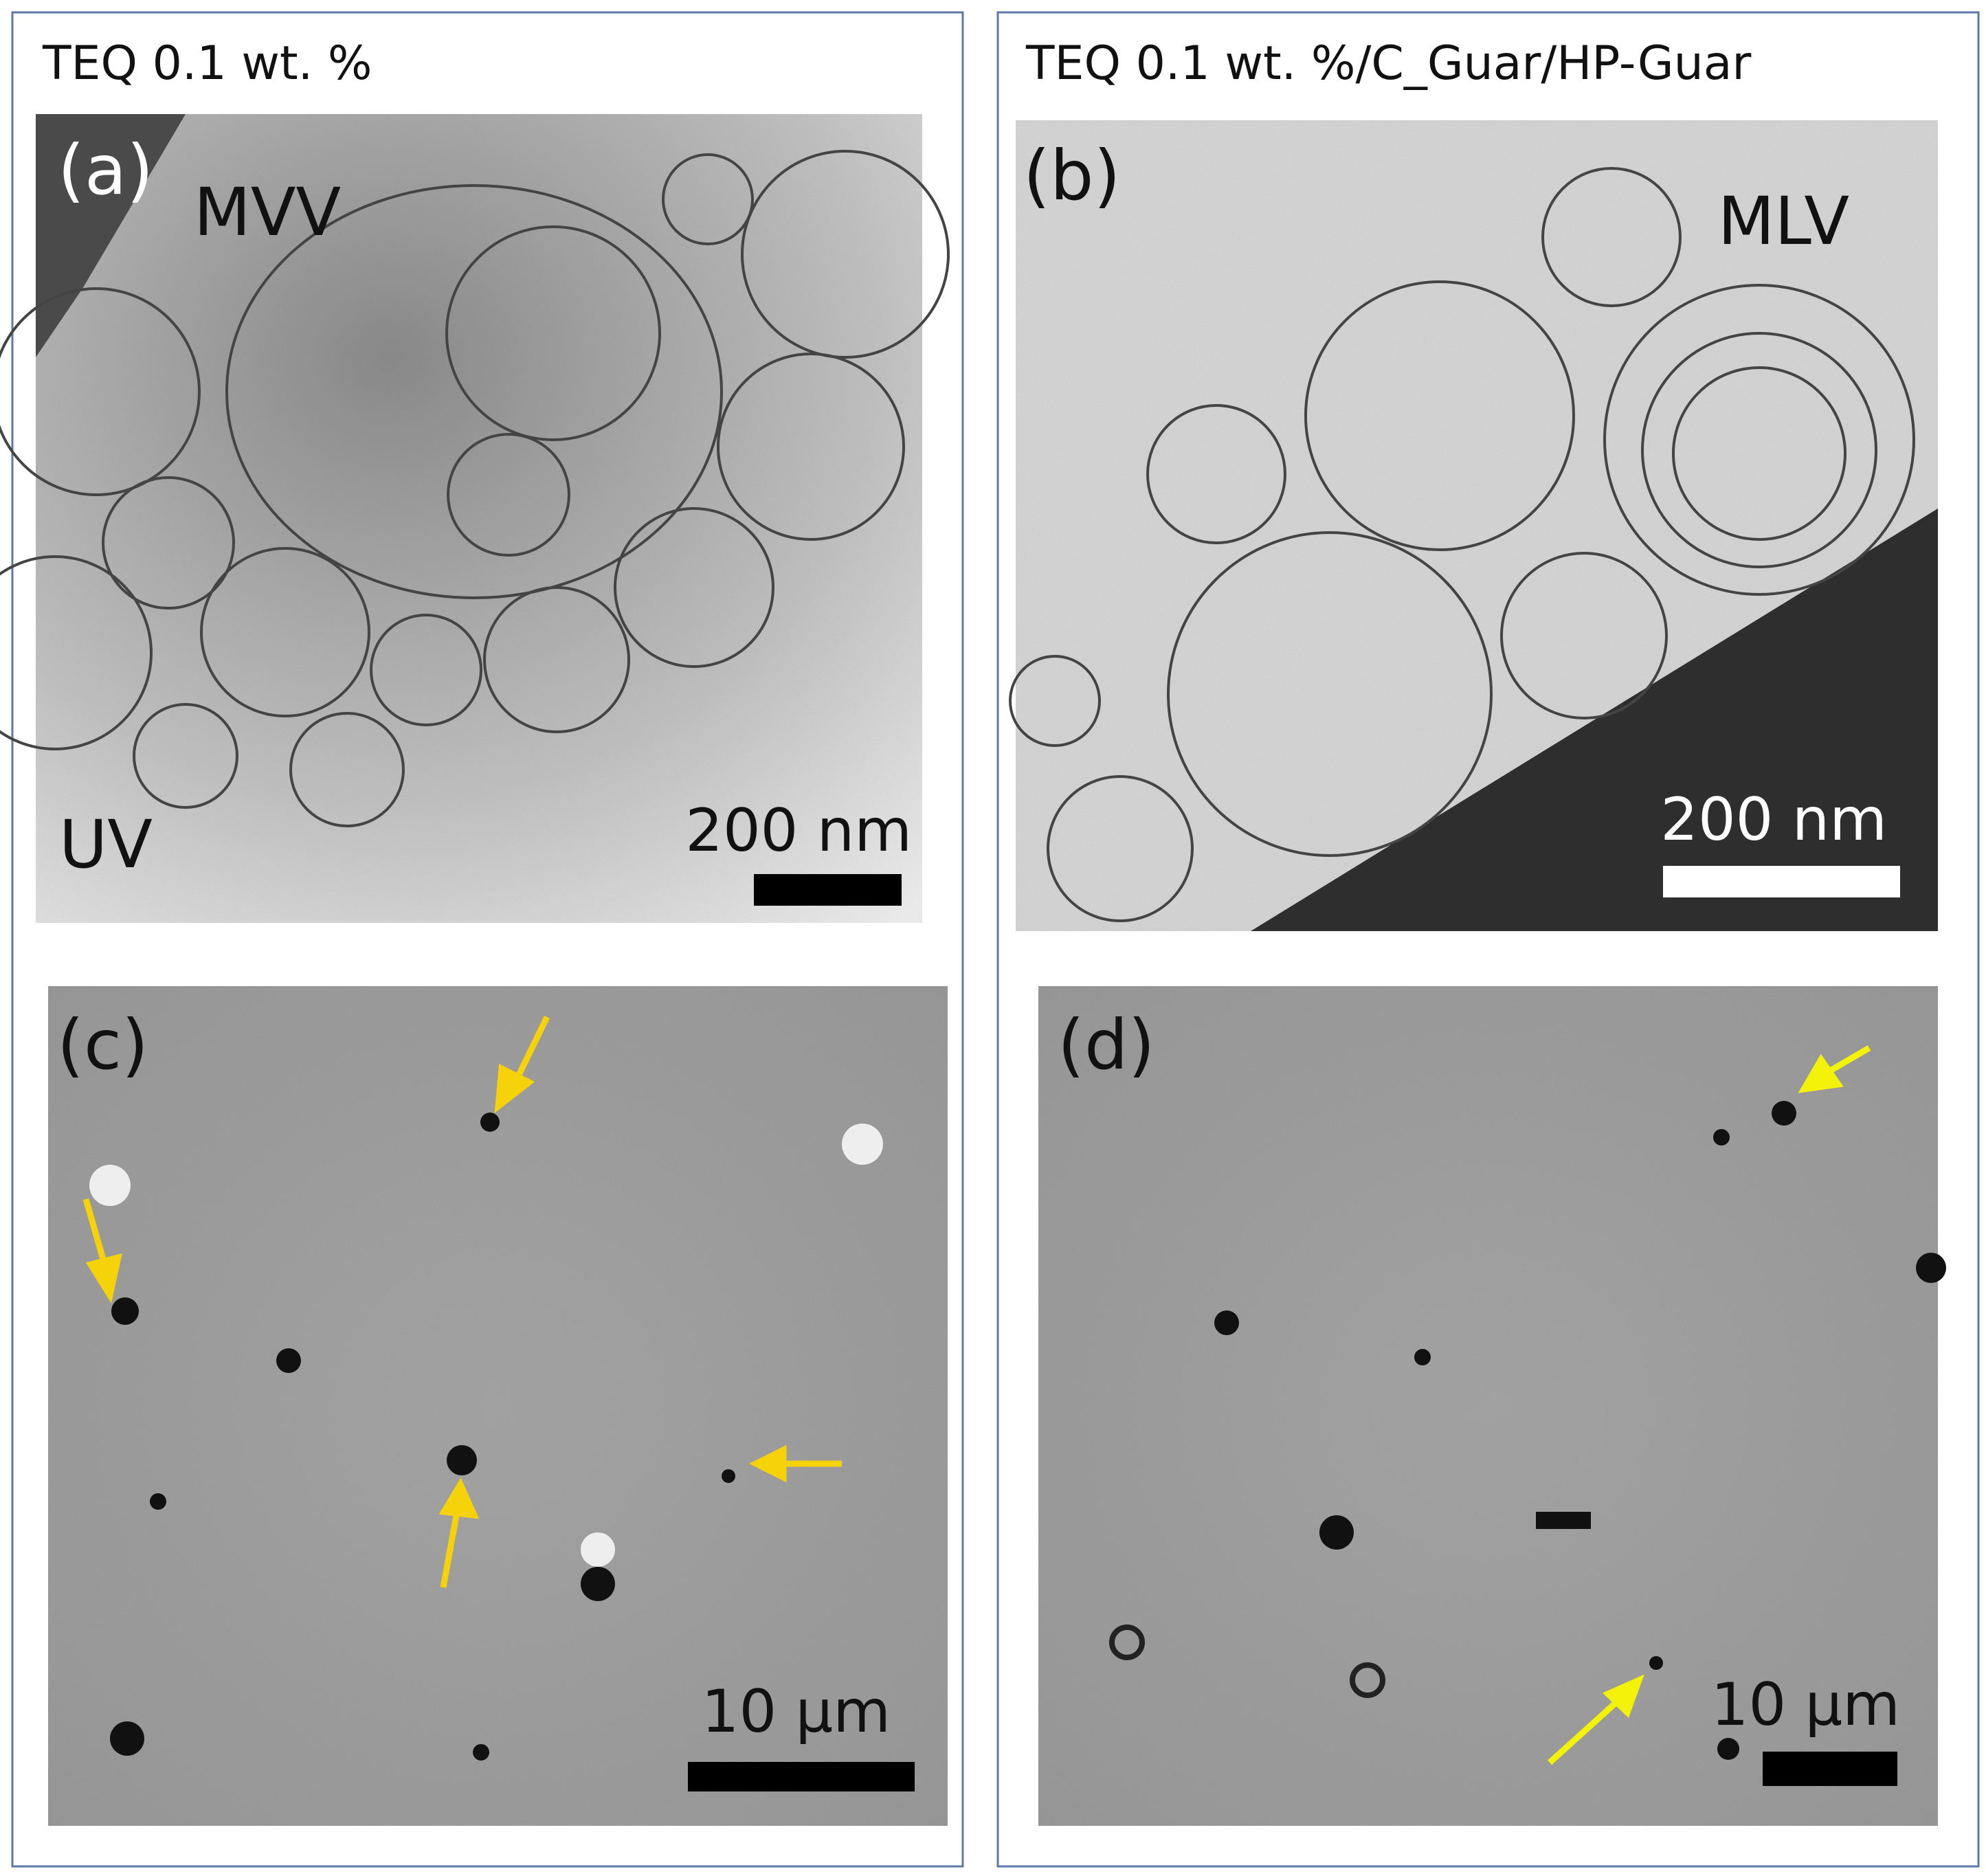 This screenshot has height=1876, width=1986. Describe the element at coordinates (103, 1045) in the screenshot. I see `panel-label: (c)` at that location.